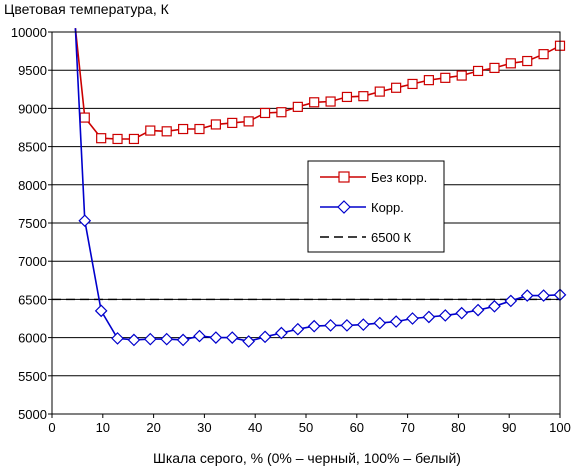 The width and height of the screenshot is (572, 467). Describe the element at coordinates (32, 223) in the screenshot. I see `y-tick-label: 7500` at that location.